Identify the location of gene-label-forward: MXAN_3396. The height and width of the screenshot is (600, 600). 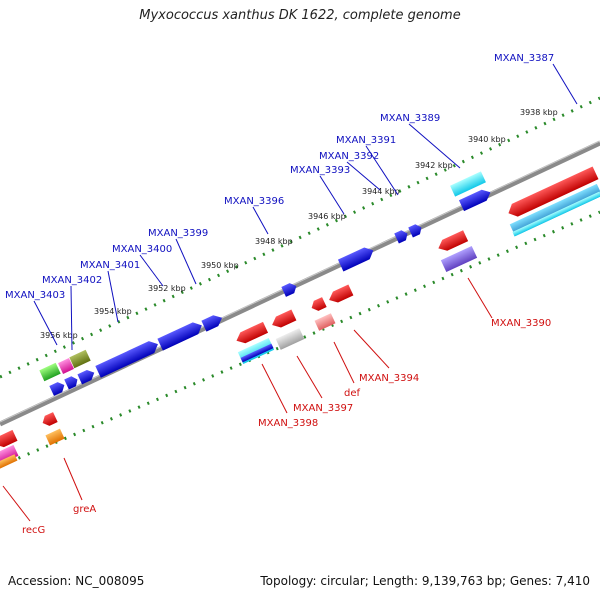
(254, 201).